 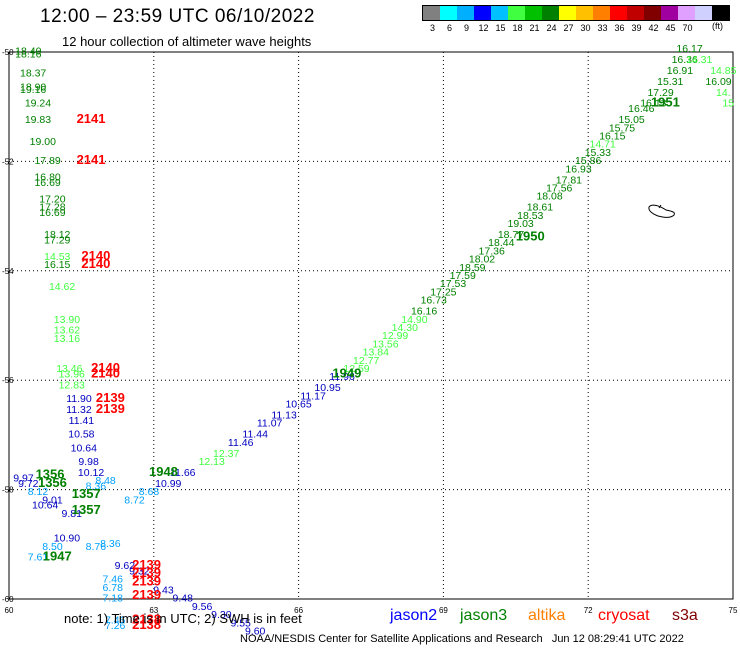 I want to click on wave-height-value: 18.16, so click(x=28, y=54).